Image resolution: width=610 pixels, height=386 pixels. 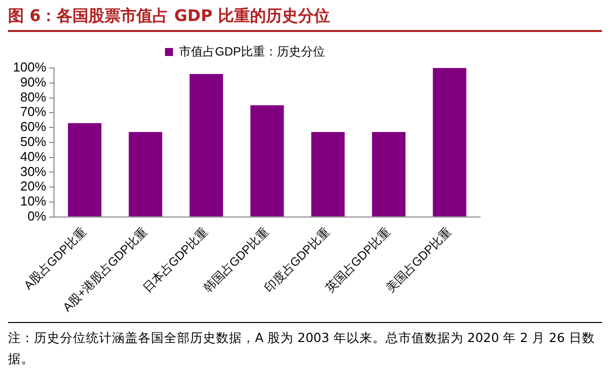 What do you see at coordinates (37, 216) in the screenshot?
I see `y-tick-label: 0%` at bounding box center [37, 216].